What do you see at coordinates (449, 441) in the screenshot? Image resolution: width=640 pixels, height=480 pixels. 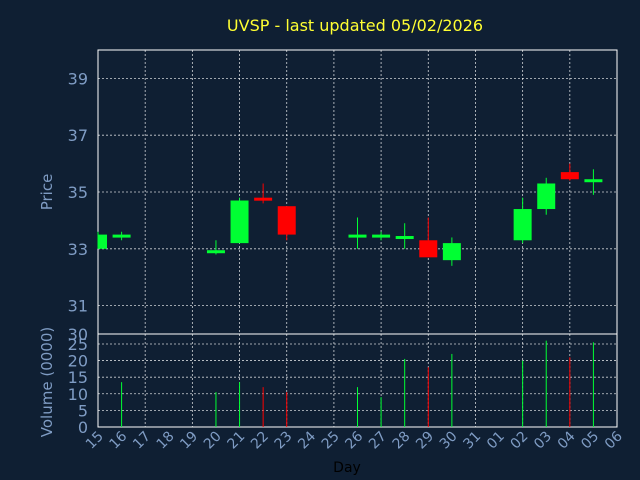 I see `x-tick-label: 30` at bounding box center [449, 441].